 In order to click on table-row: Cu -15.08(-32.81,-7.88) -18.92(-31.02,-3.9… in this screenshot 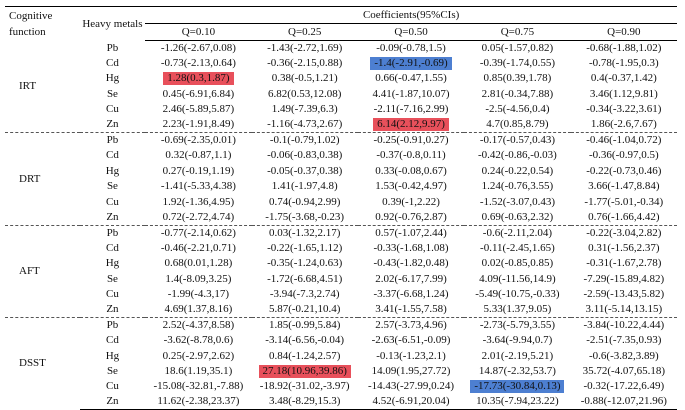, I will do `click(341, 386)`.